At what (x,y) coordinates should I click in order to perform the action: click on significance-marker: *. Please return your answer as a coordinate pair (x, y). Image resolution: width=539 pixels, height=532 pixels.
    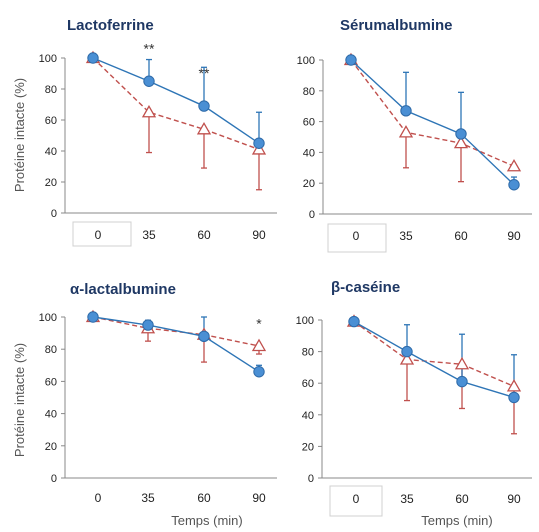
    Looking at the image, I should click on (259, 323).